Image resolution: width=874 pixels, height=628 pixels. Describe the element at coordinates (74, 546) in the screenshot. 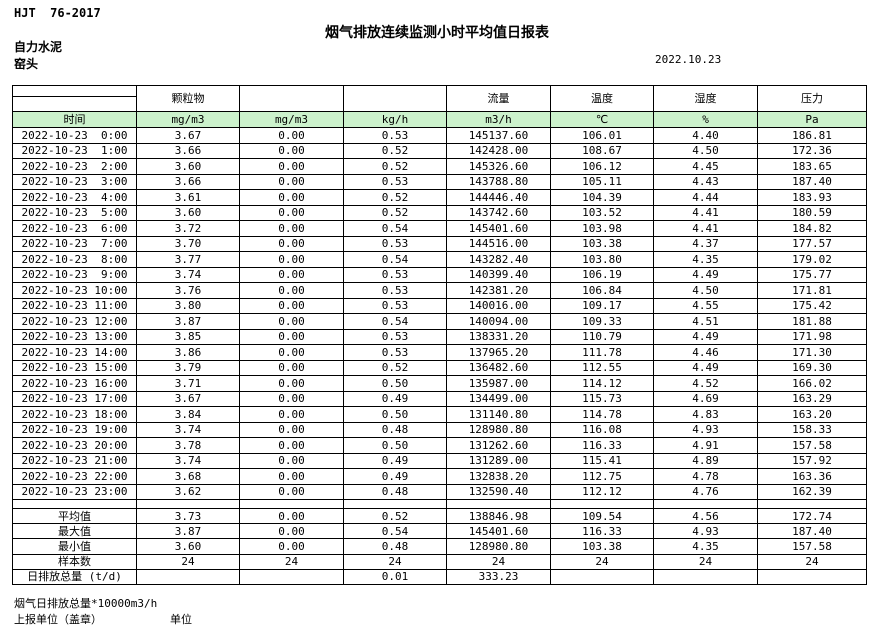

I see `summary-label-cell: 最小值` at that location.